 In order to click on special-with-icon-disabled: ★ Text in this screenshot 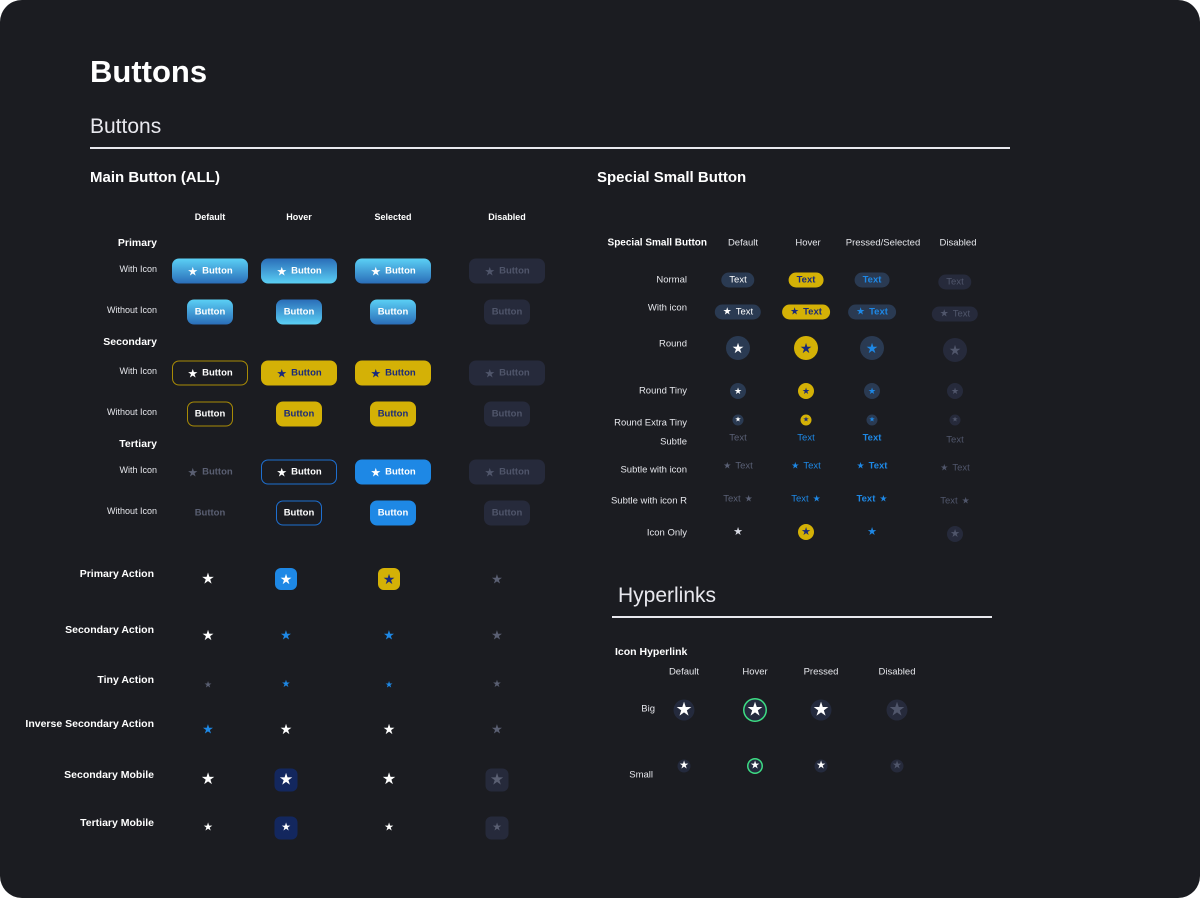, I will do `click(955, 314)`.